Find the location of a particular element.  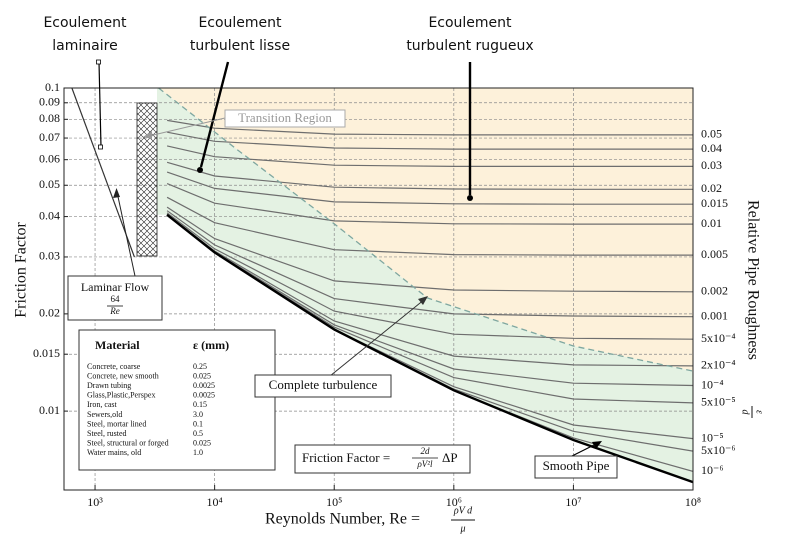

roughness-label: 0.03 is located at coordinates (711, 165).